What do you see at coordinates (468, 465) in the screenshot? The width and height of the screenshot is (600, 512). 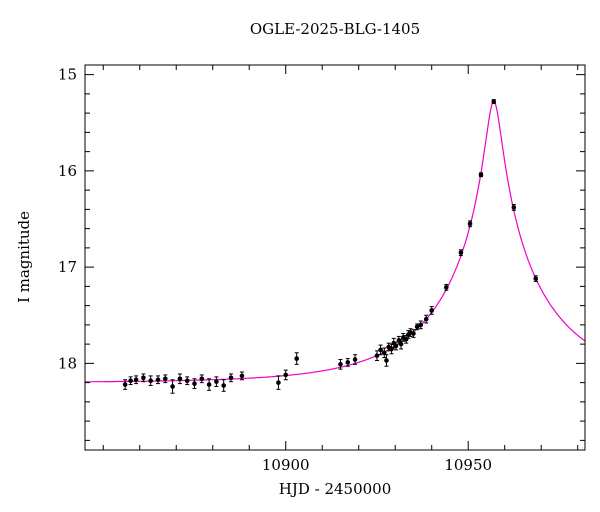 I see `x-tick-label: 10950` at bounding box center [468, 465].